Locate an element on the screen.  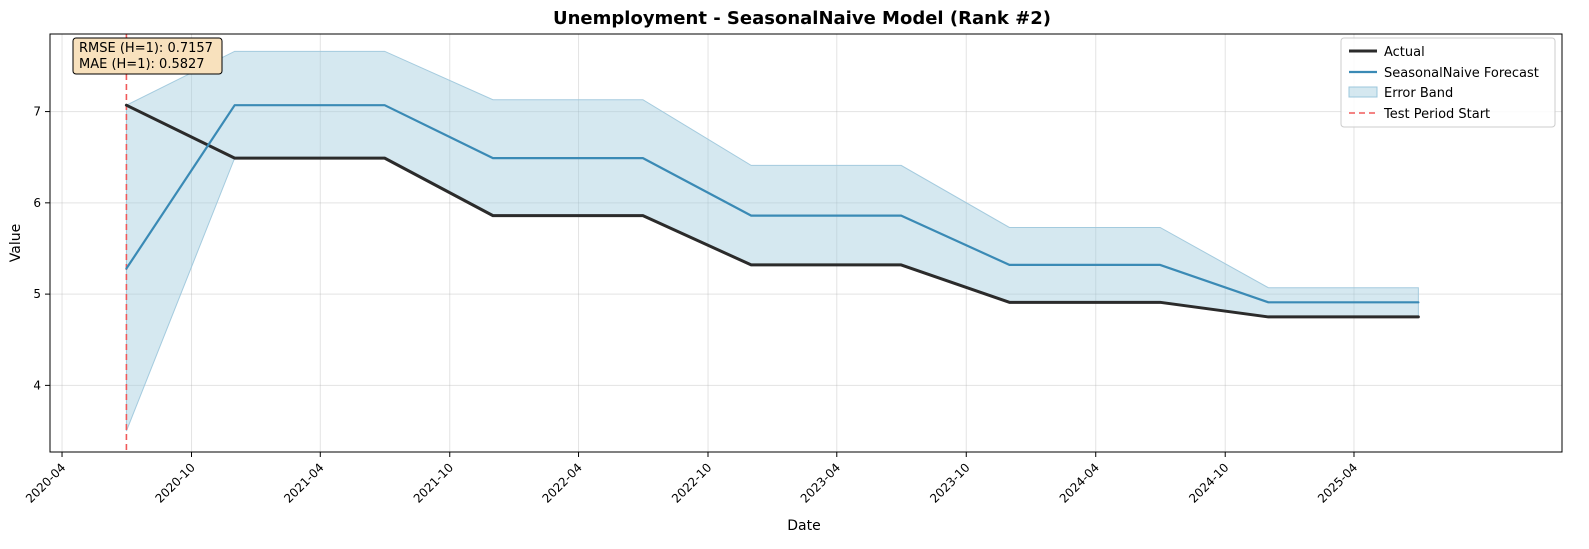
x-tick-label: 2023-10 is located at coordinates (949, 482).